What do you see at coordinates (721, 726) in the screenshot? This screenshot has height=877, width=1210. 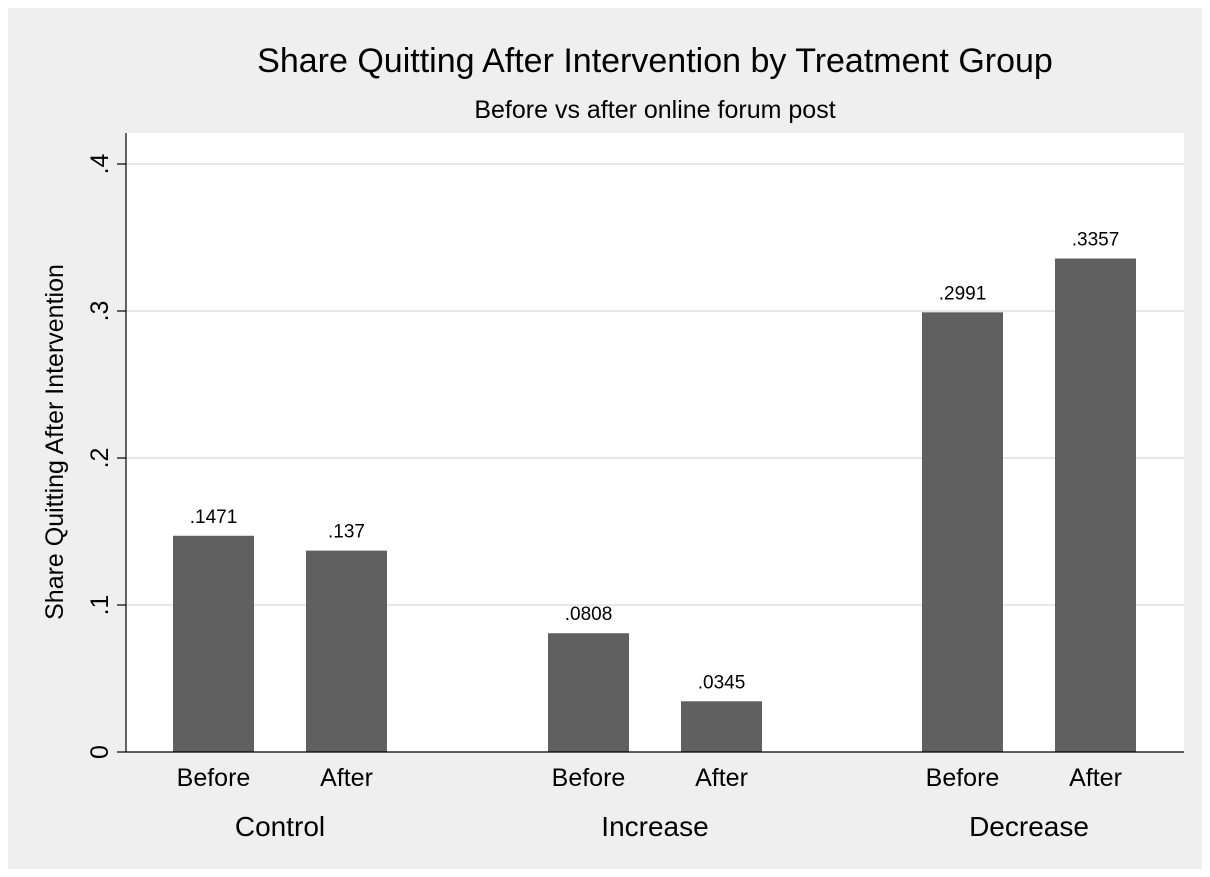 I see `bar-increase-after` at bounding box center [721, 726].